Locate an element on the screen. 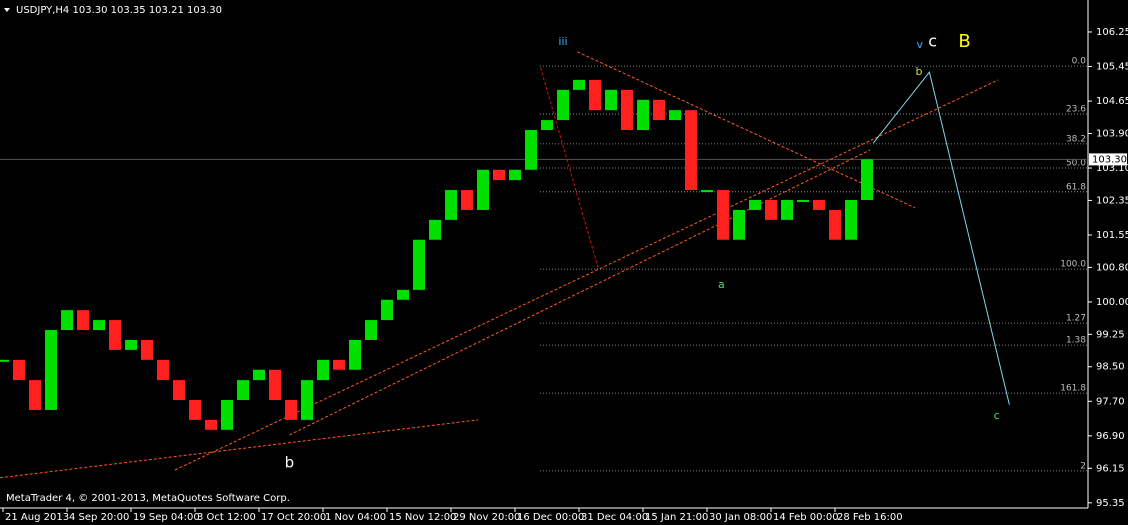 This screenshot has height=525, width=1128. y-tick-label: 96.90 is located at coordinates (1110, 436).